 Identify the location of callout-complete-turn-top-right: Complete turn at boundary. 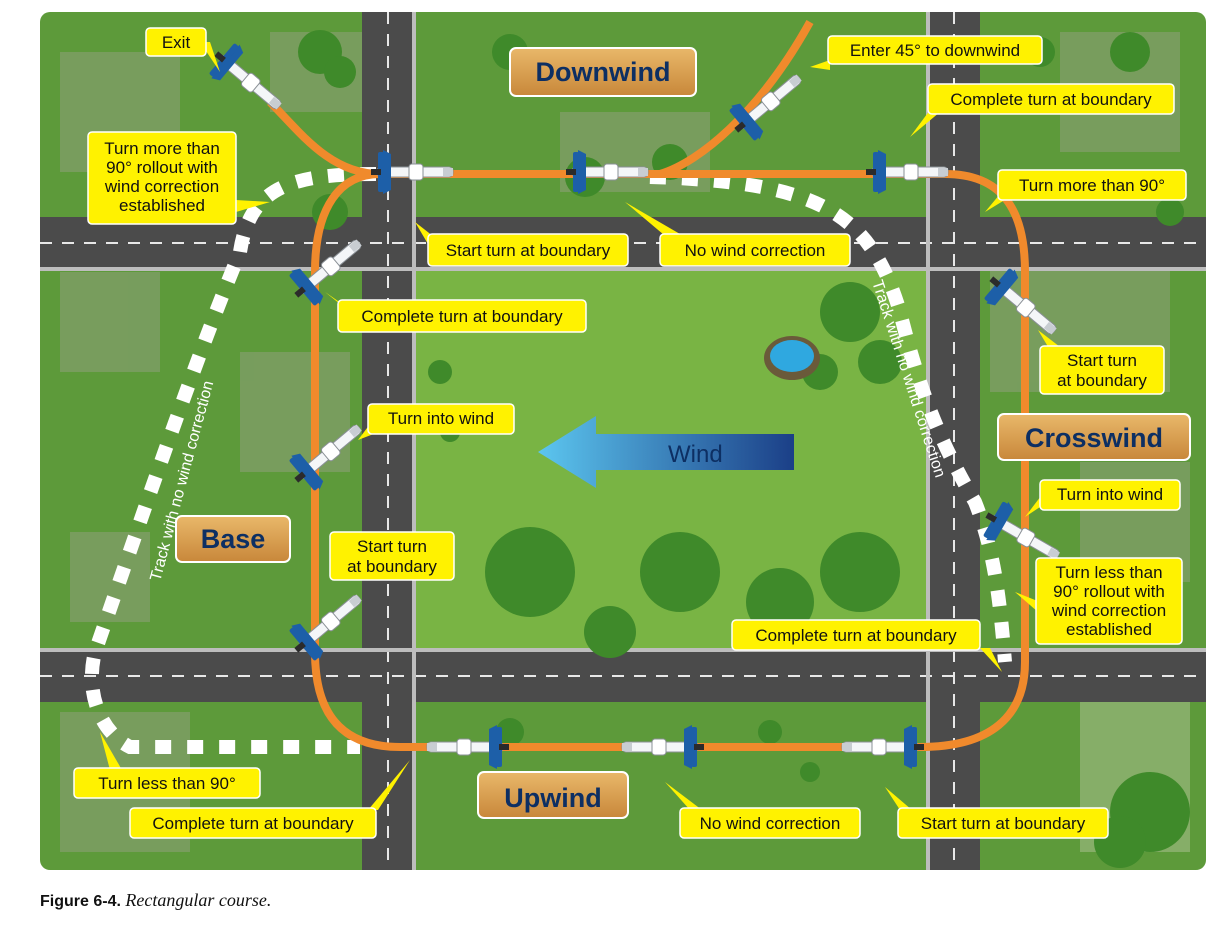
(1042, 110).